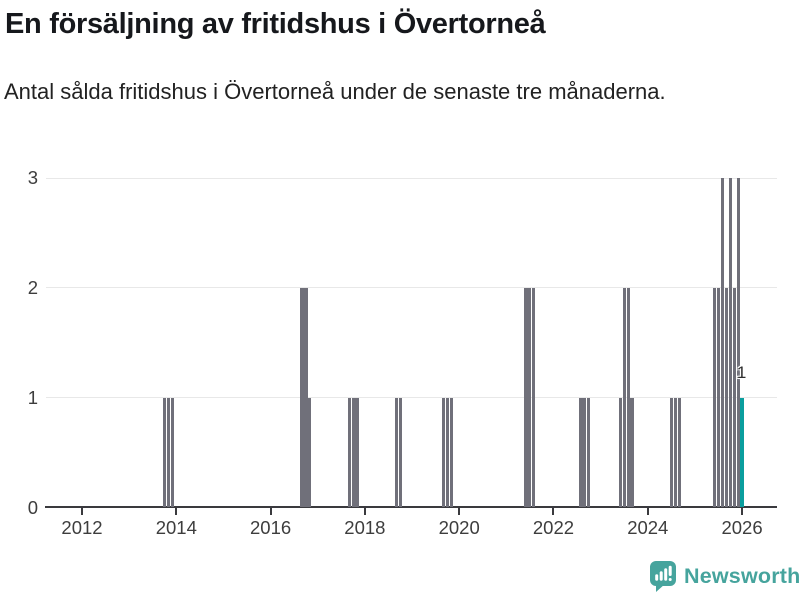 This screenshot has height=600, width=800. I want to click on x-axis-label: 2012, so click(82, 527).